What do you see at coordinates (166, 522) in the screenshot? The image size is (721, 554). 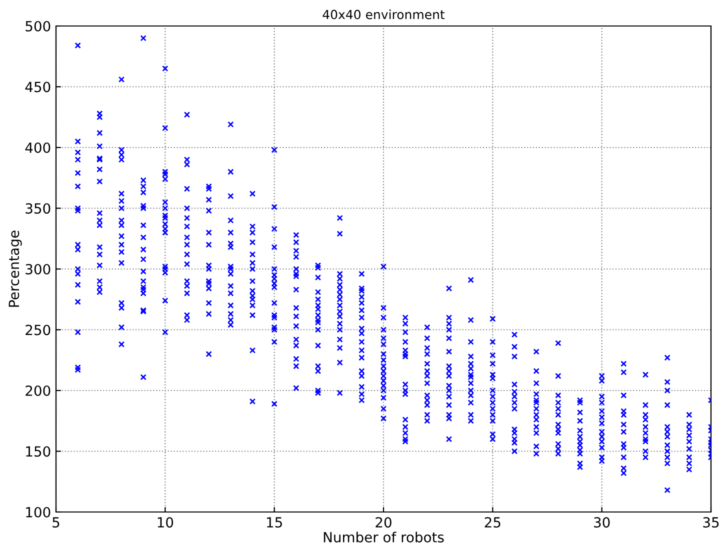 I see `x-tick-label: 10` at bounding box center [166, 522].